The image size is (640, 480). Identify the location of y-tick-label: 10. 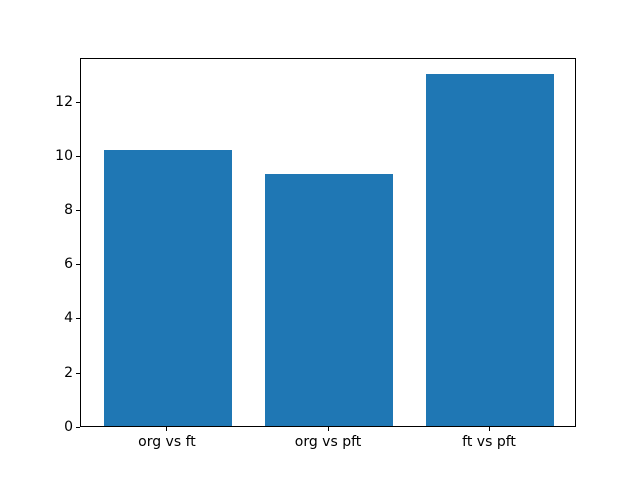
(64, 155).